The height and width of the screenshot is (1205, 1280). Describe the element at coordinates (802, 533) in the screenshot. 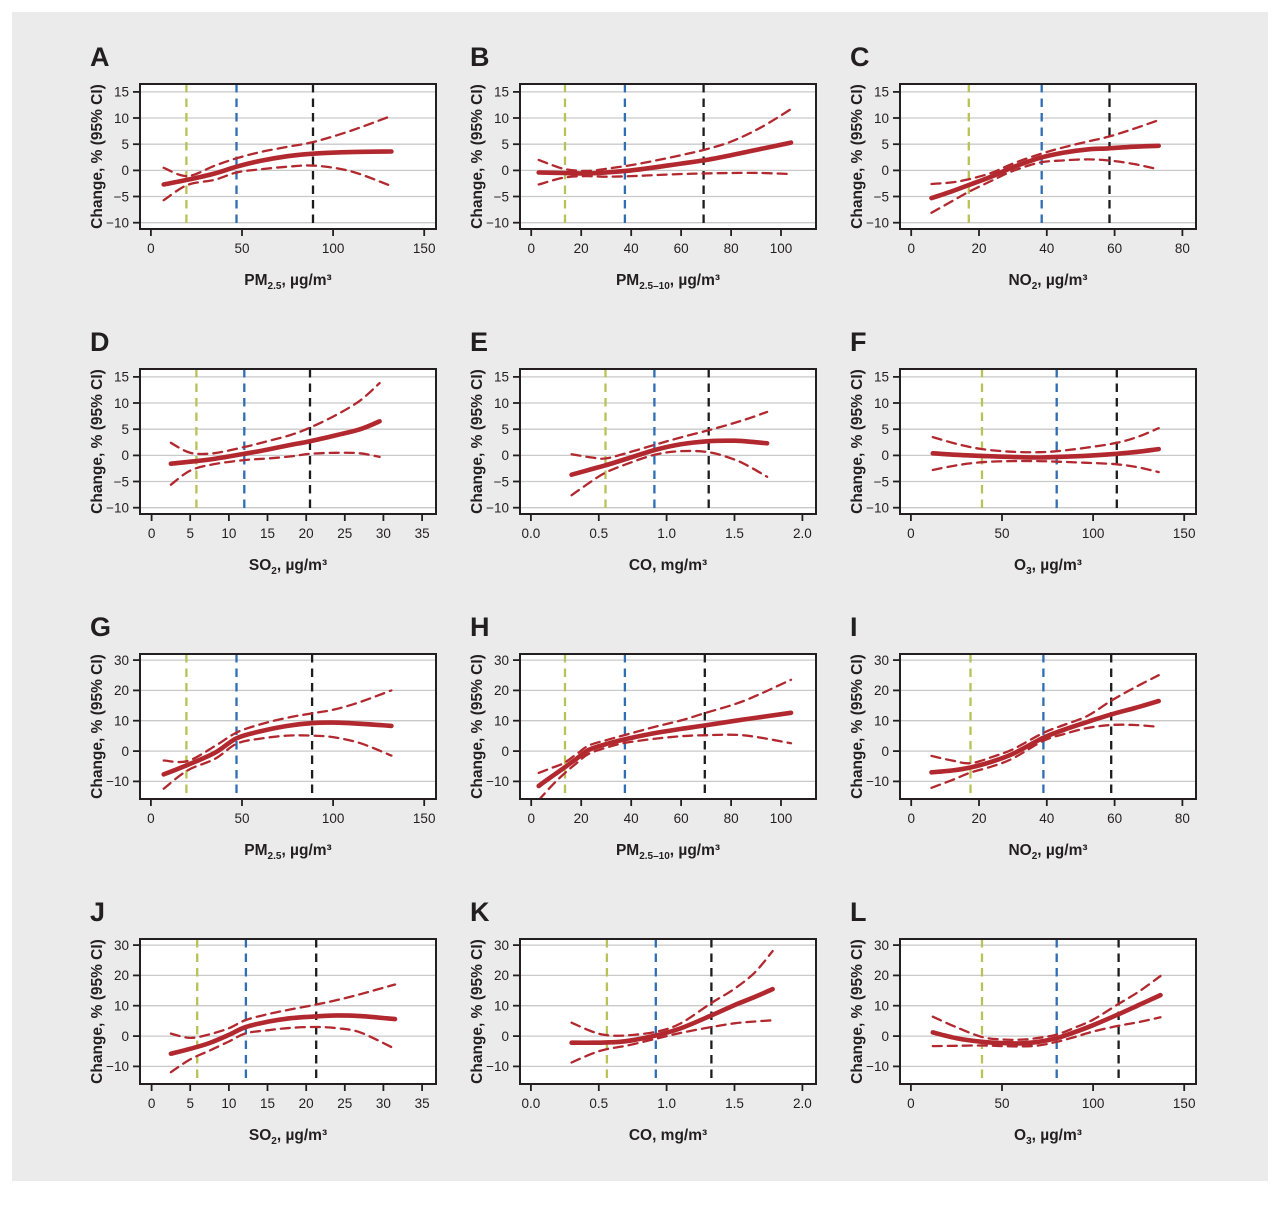

I see `x-tick-label: 2.0` at that location.